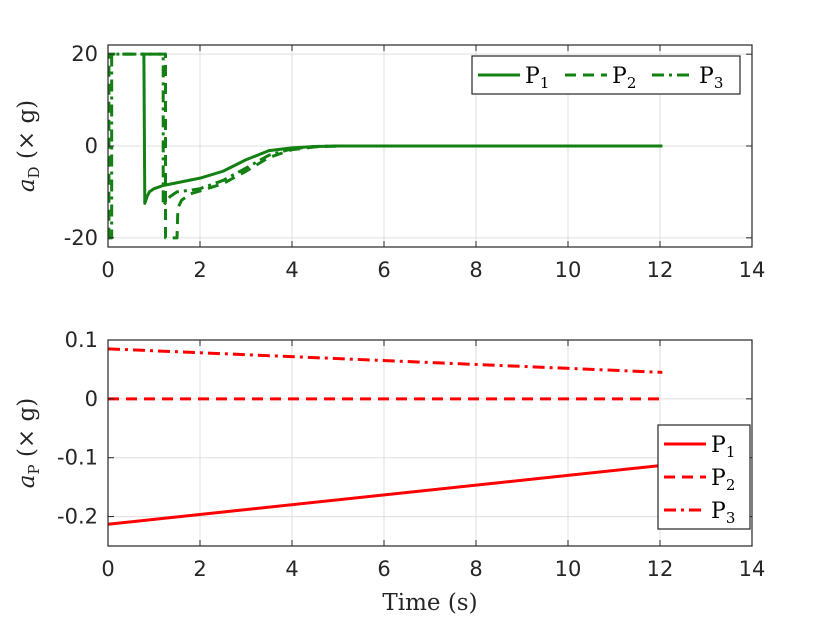 The width and height of the screenshot is (830, 623). I want to click on y-axis-label: aD (× g), so click(28, 146).